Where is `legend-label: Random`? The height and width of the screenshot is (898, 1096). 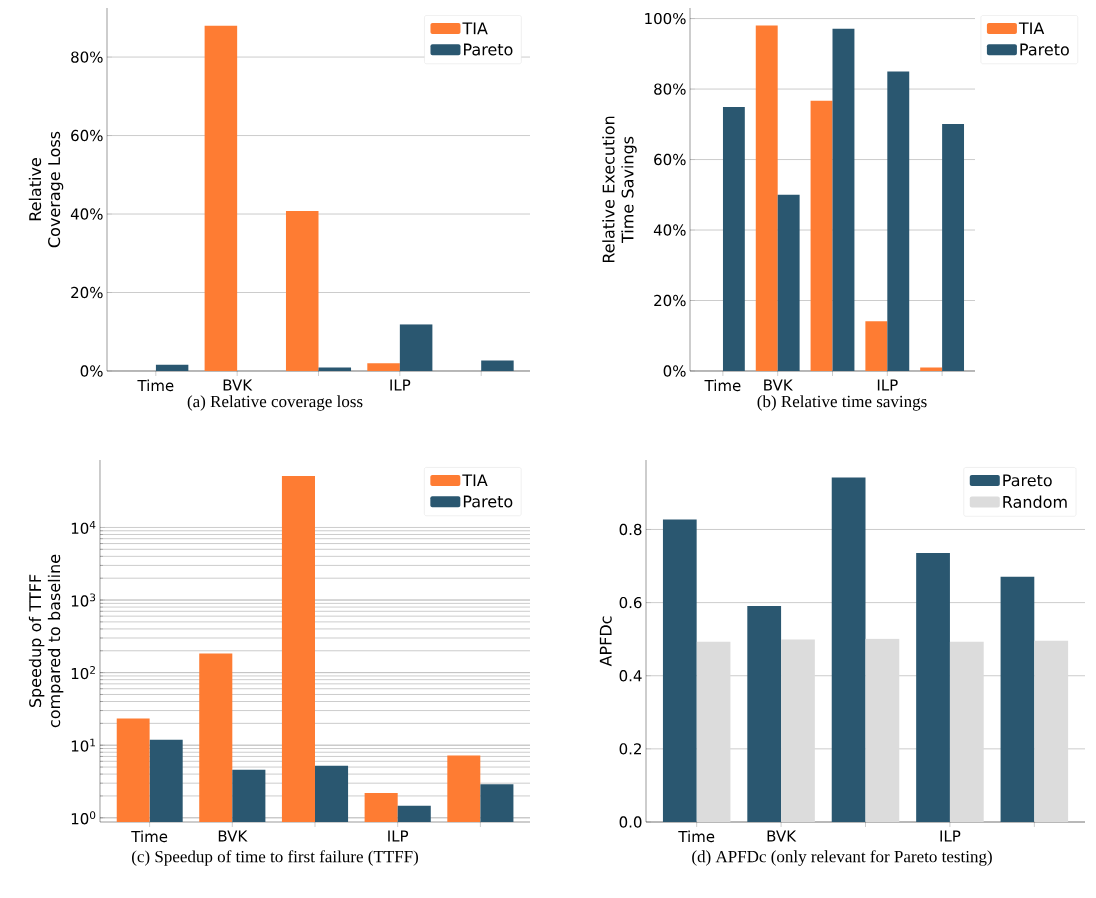 legend-label: Random is located at coordinates (1035, 501).